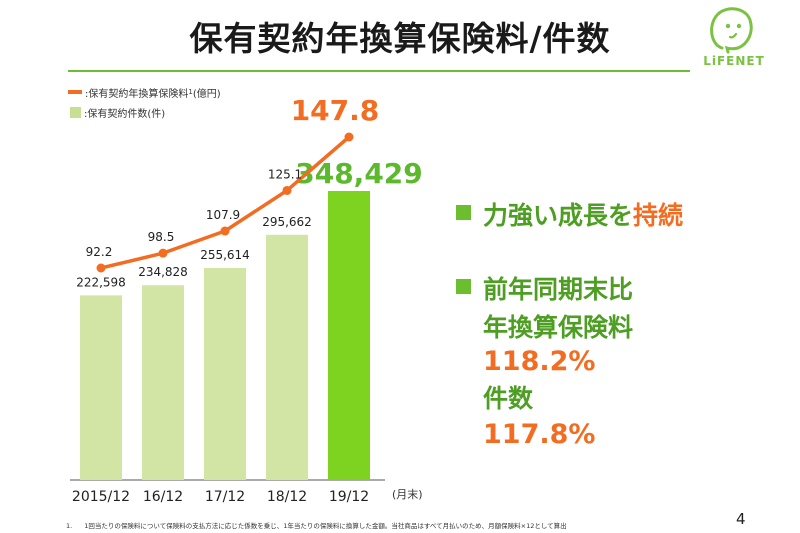 The width and height of the screenshot is (800, 533). Describe the element at coordinates (137, 94) in the screenshot. I see `legend-line-label: :保有契約年換算保険料` at that location.